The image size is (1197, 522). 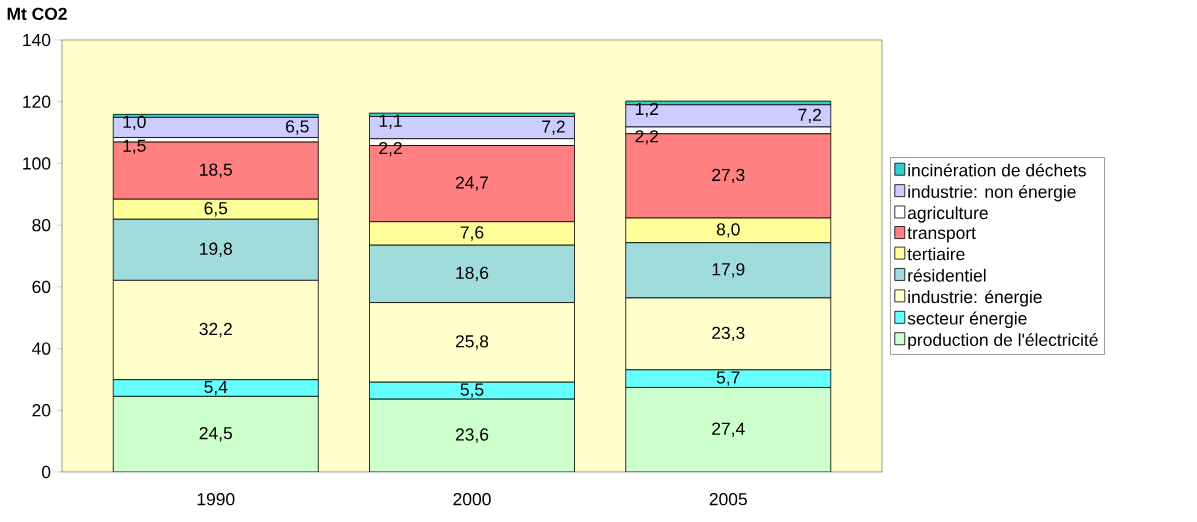 What do you see at coordinates (472, 233) in the screenshot?
I see `data-label: 7,6` at bounding box center [472, 233].